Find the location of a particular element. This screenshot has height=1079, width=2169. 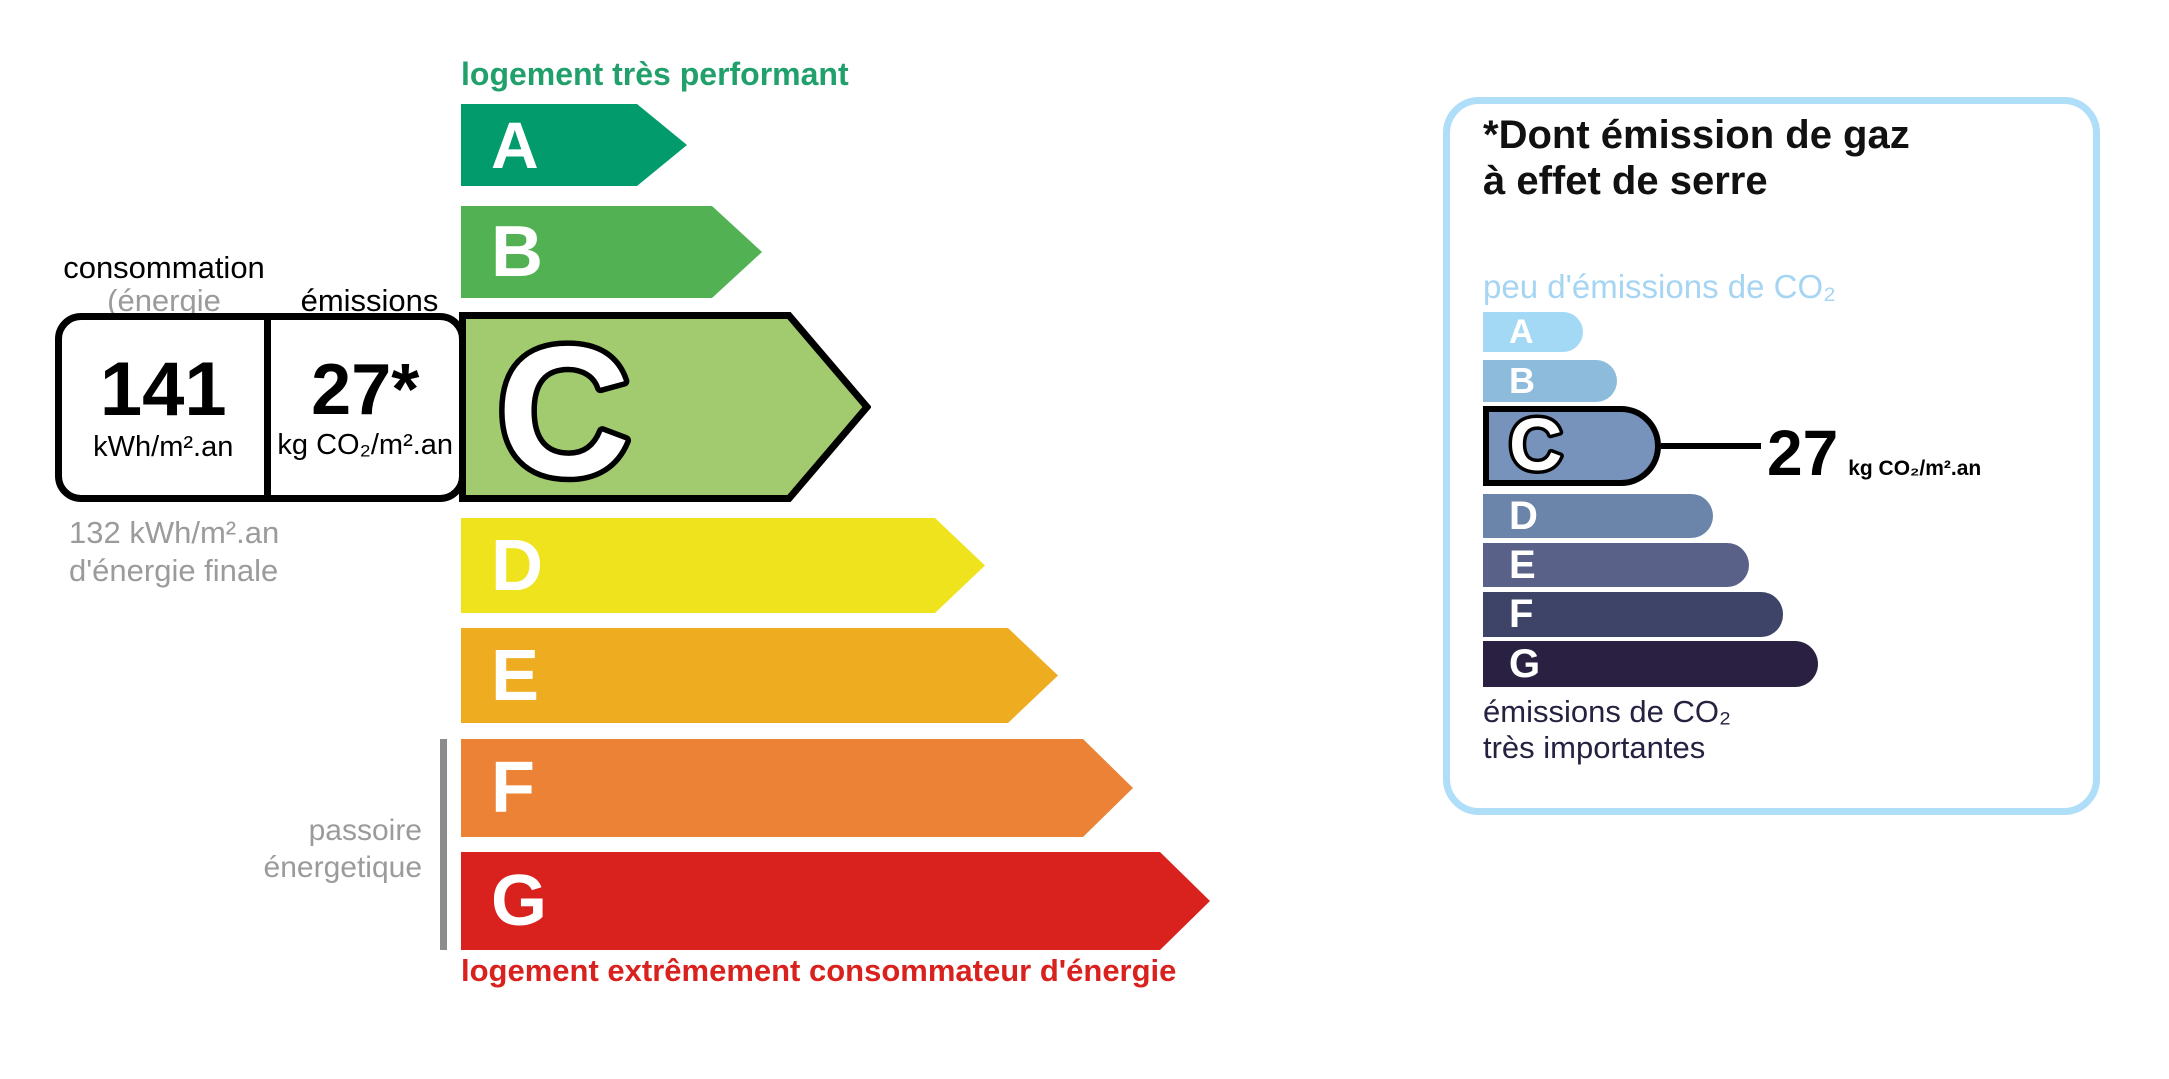

consumption-emissions-box: 141 kWh/m².an 27* kg CO₂/m².an is located at coordinates (260, 407).